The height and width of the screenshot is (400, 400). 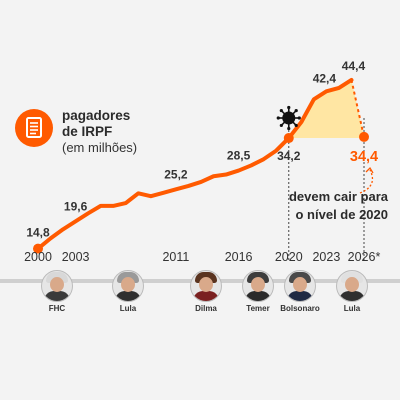 What do you see at coordinates (176, 174) in the screenshot?
I see `data-label-2011: 25,2` at bounding box center [176, 174].